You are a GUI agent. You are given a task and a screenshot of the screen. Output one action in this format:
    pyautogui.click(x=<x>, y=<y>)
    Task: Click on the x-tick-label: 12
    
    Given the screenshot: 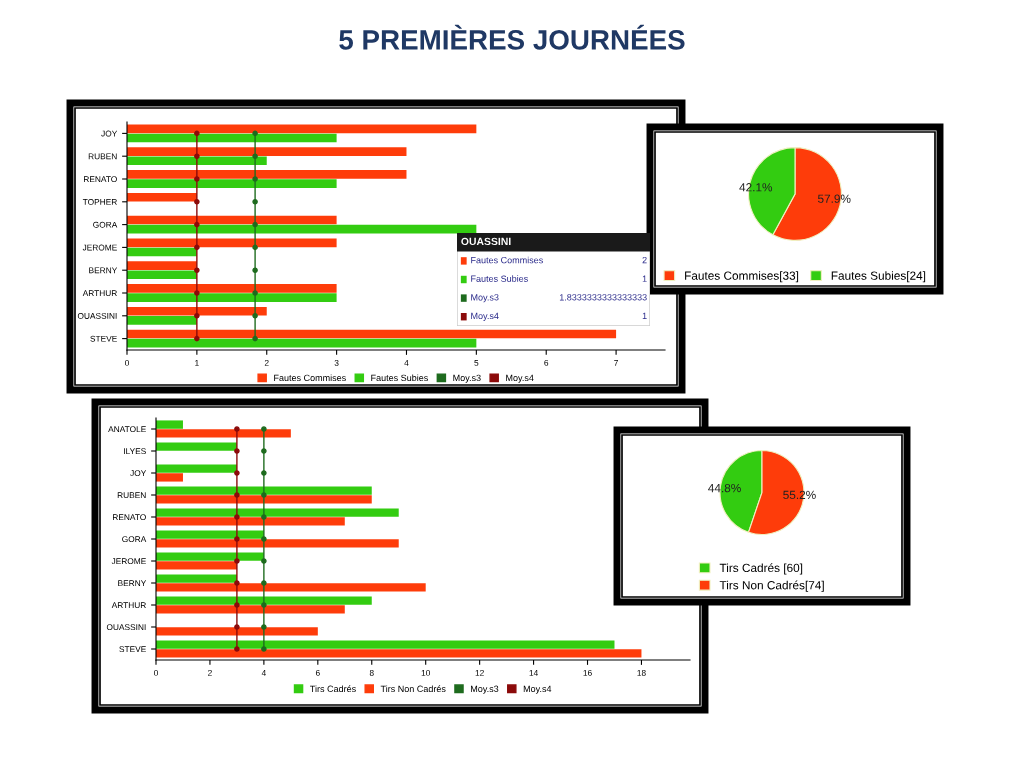 What is the action you would take?
    pyautogui.click(x=479, y=672)
    